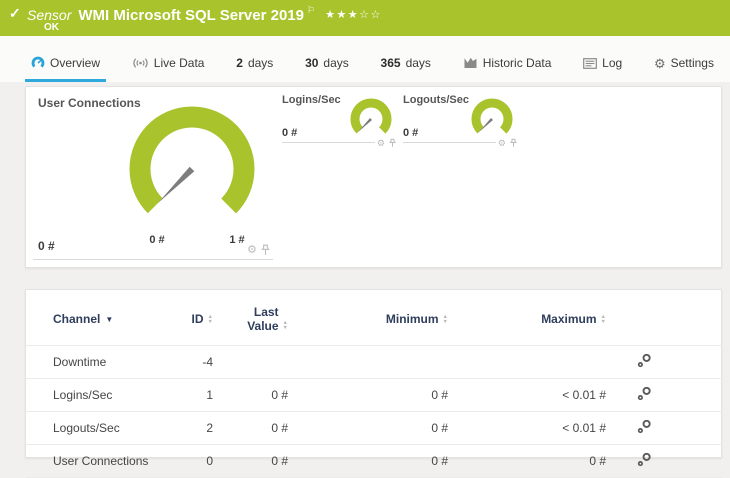 This screenshot has width=730, height=478. What do you see at coordinates (527, 362) in the screenshot?
I see `channel-maximum` at bounding box center [527, 362].